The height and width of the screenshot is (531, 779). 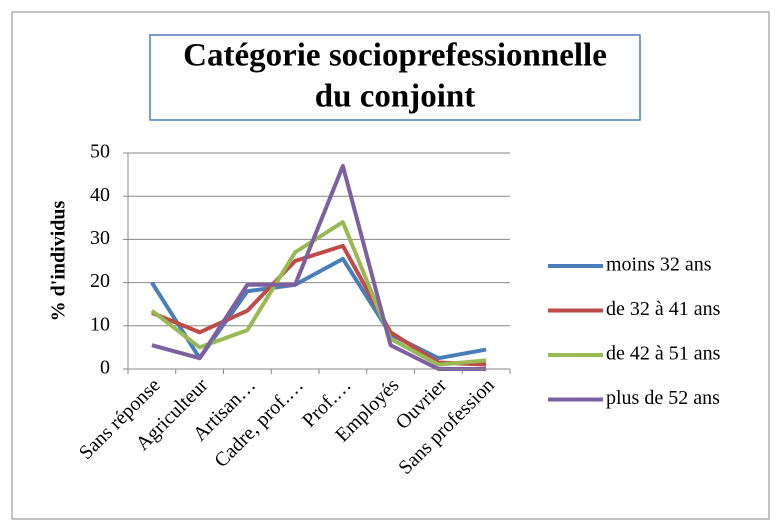 What do you see at coordinates (100, 281) in the screenshot?
I see `y-tick-label: 20` at bounding box center [100, 281].